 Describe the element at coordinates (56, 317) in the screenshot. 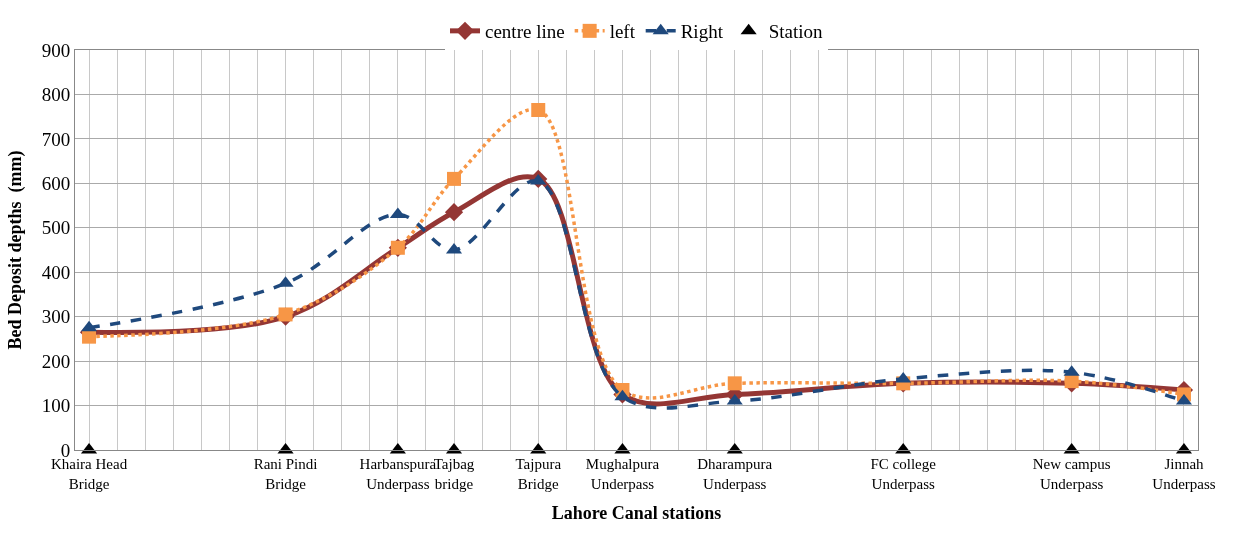

I see `y-tick-label: 300` at that location.